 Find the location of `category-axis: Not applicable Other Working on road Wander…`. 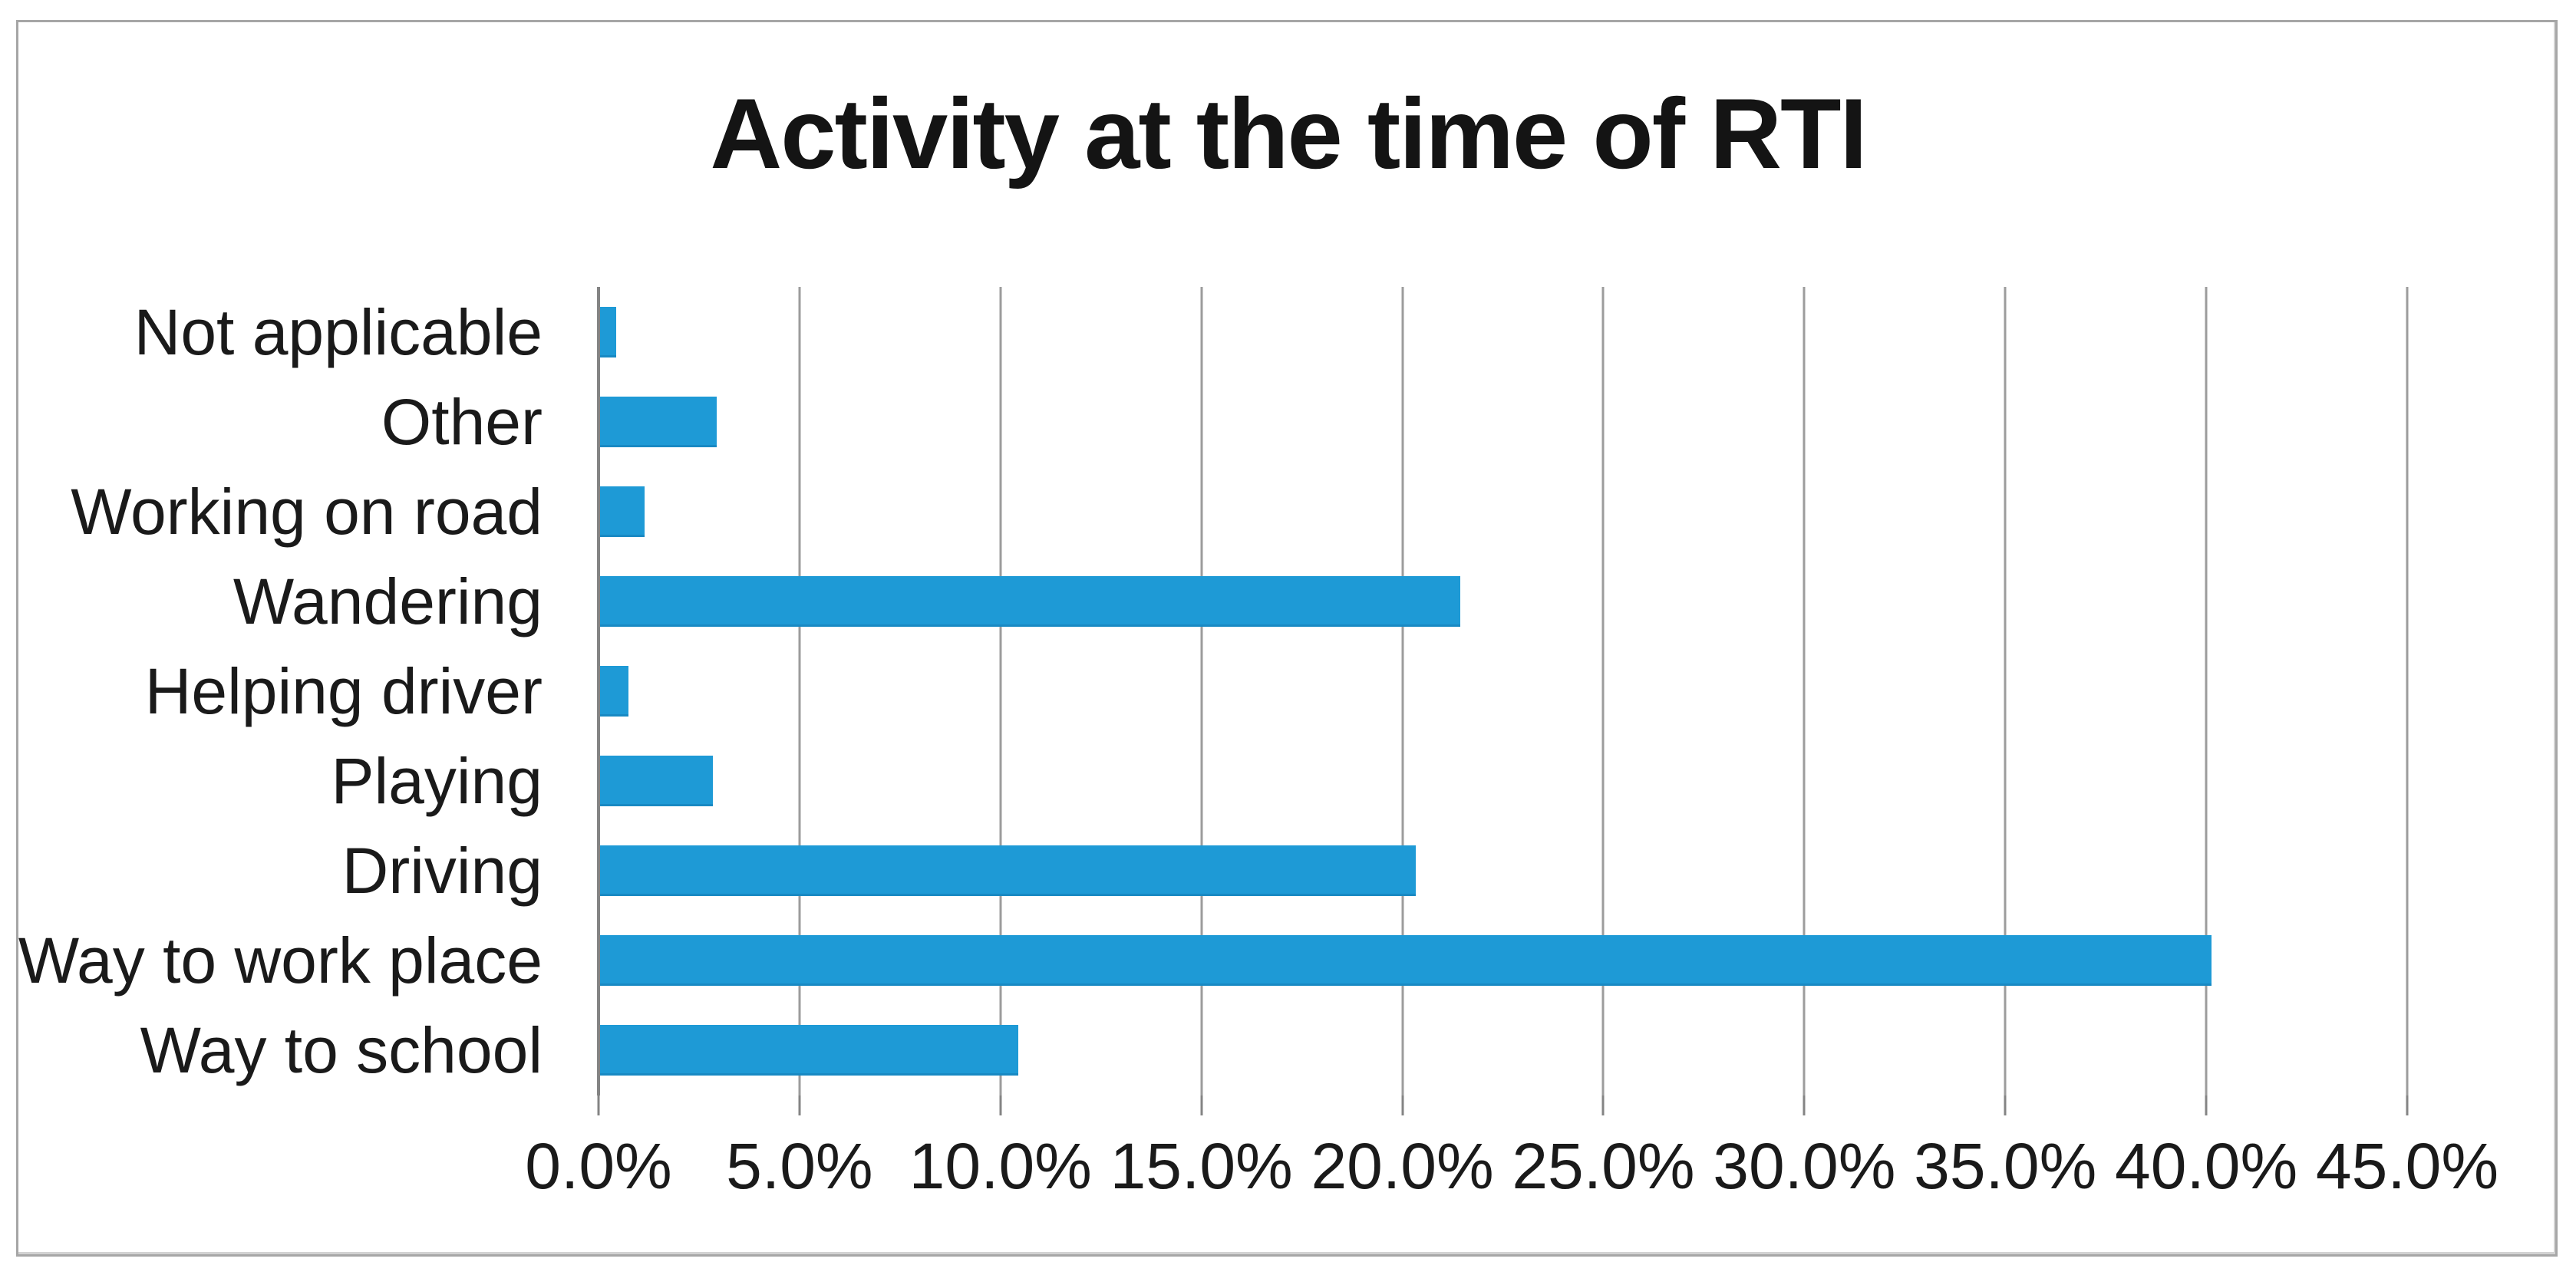

category-axis: Not applicable Other Working on road Wander… is located at coordinates (271, 691).